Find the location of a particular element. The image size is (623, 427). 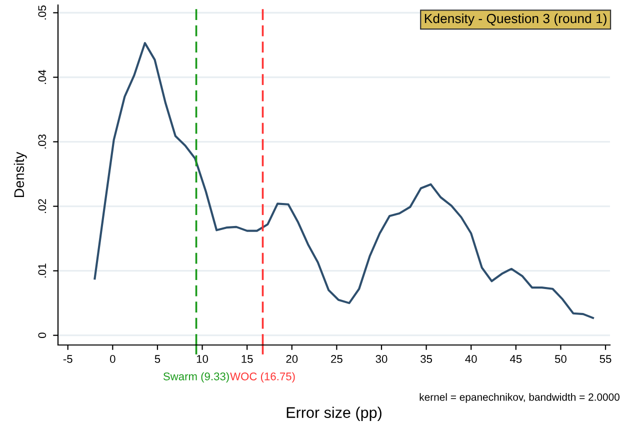

ref-line-label: Swarm (9.33) is located at coordinates (196, 377).